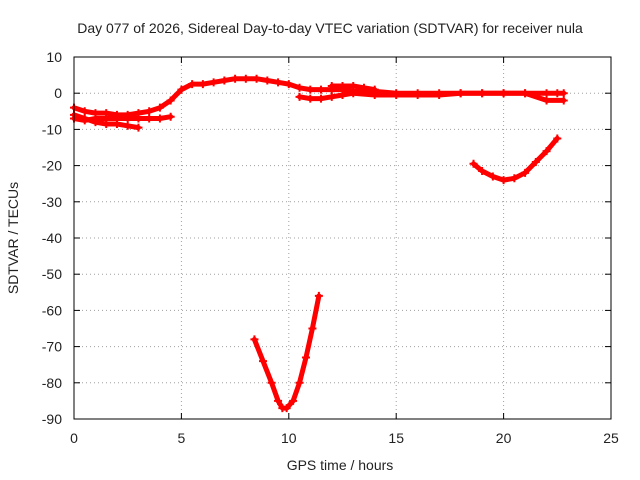 The width and height of the screenshot is (640, 480). I want to click on y-axis-label: SDTVAR / TECUs, so click(13, 238).